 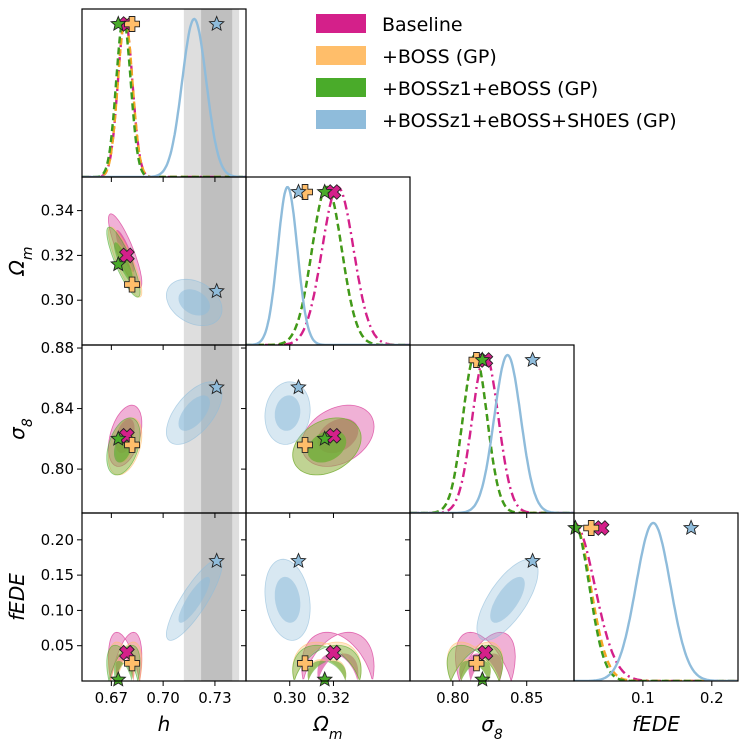 I want to click on legend-label-1: +BOSS (GP), so click(x=439, y=57).